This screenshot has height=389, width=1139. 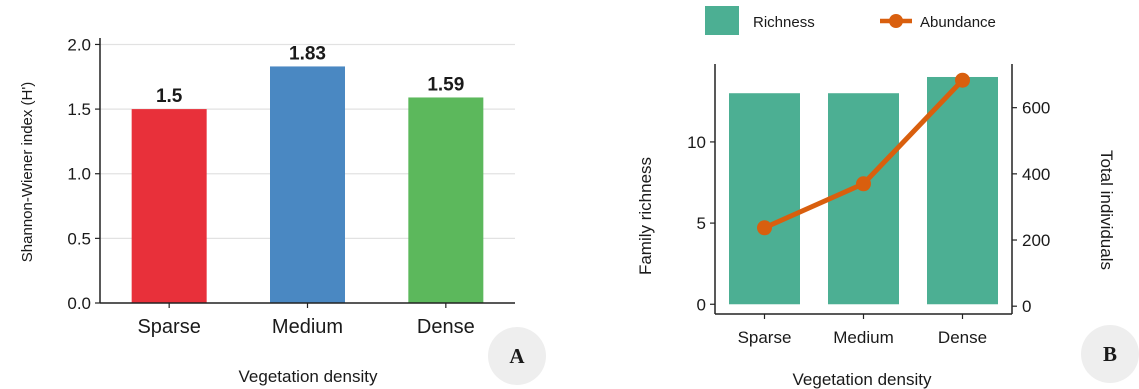 What do you see at coordinates (962, 337) in the screenshot?
I see `panel-b-x-tick-label: Dense` at bounding box center [962, 337].